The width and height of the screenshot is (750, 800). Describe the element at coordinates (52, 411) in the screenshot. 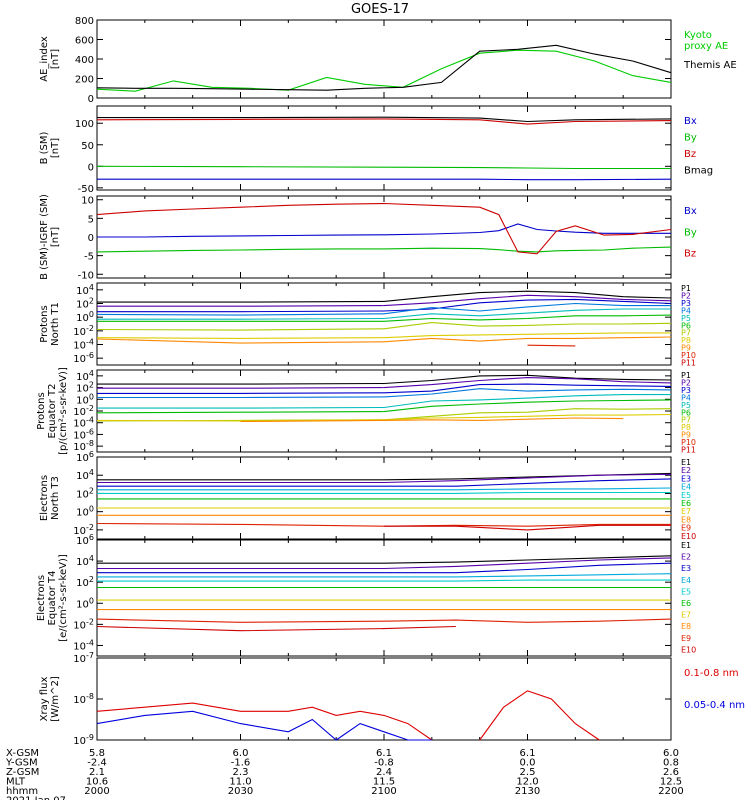

I see `ylabel-peq-1: Equator T2` at that location.